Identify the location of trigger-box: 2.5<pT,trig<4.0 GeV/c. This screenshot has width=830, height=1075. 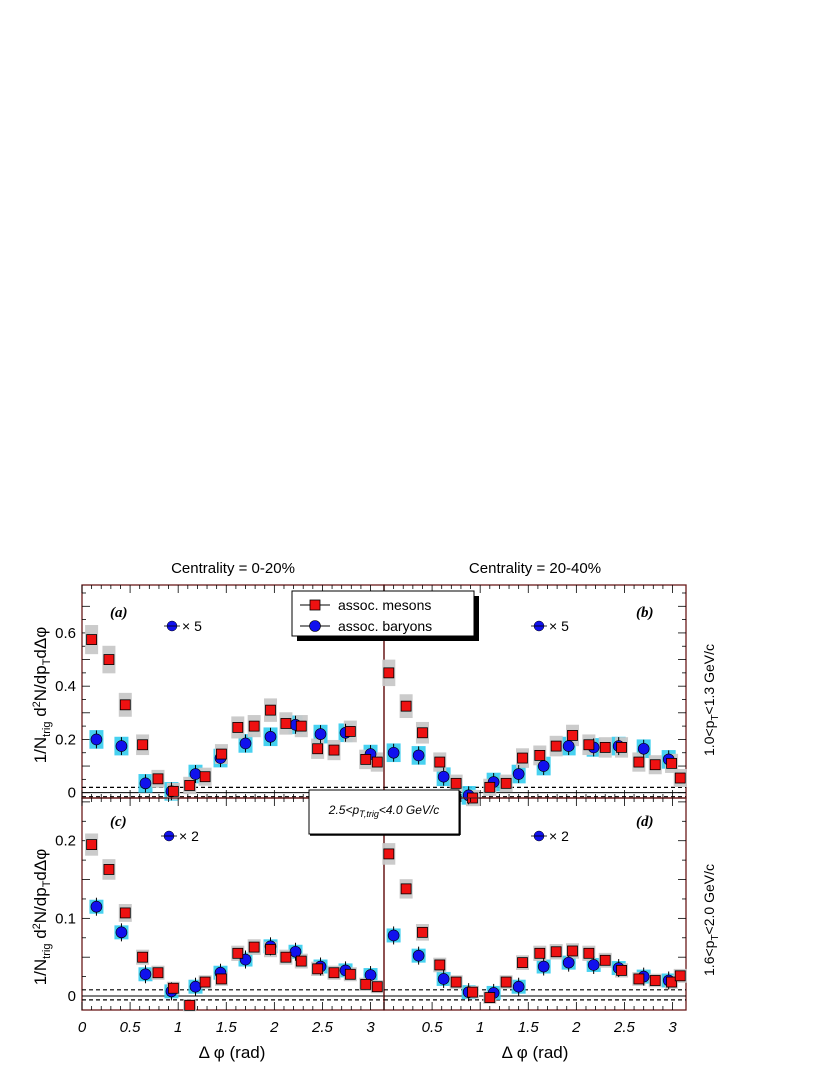
(384, 812).